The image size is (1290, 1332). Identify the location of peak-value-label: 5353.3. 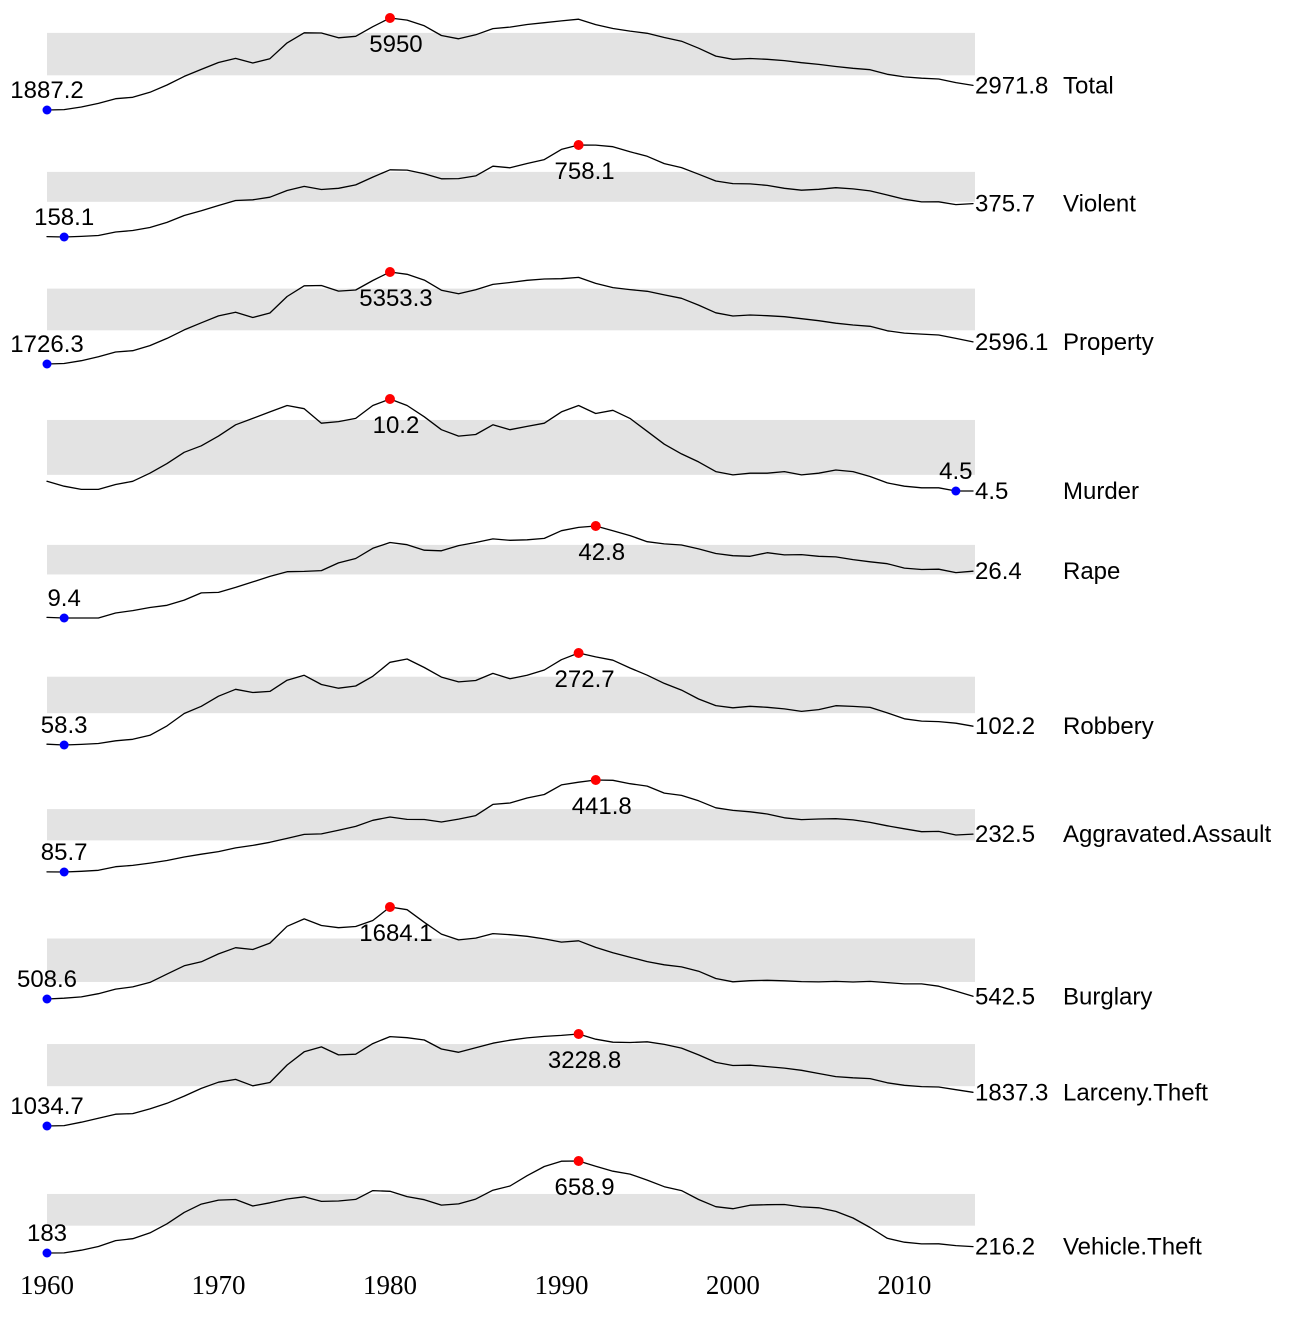
(395, 298).